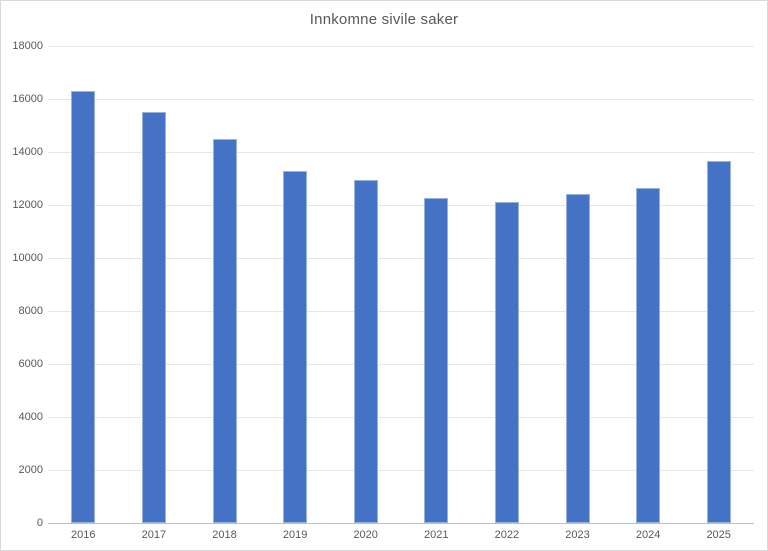 The image size is (768, 551). I want to click on x-axis-line, so click(401, 523).